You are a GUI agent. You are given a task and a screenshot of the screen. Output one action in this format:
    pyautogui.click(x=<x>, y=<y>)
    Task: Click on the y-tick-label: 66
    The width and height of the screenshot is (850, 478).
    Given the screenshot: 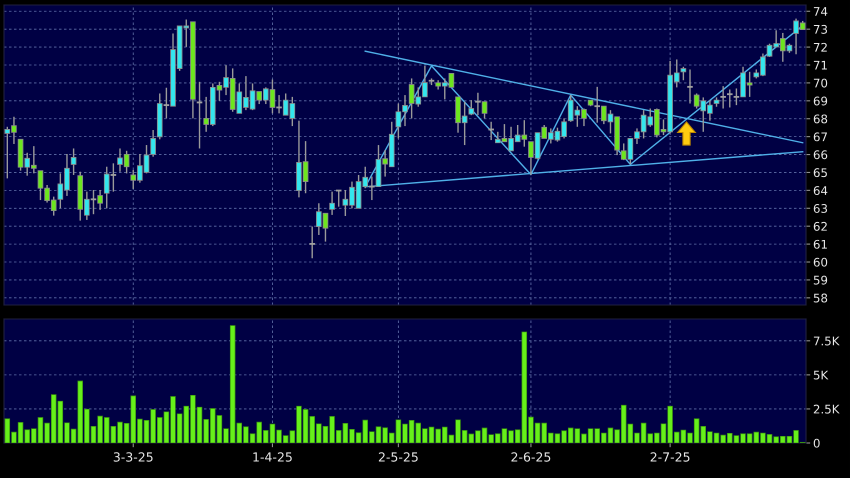 What is the action you would take?
    pyautogui.click(x=821, y=155)
    